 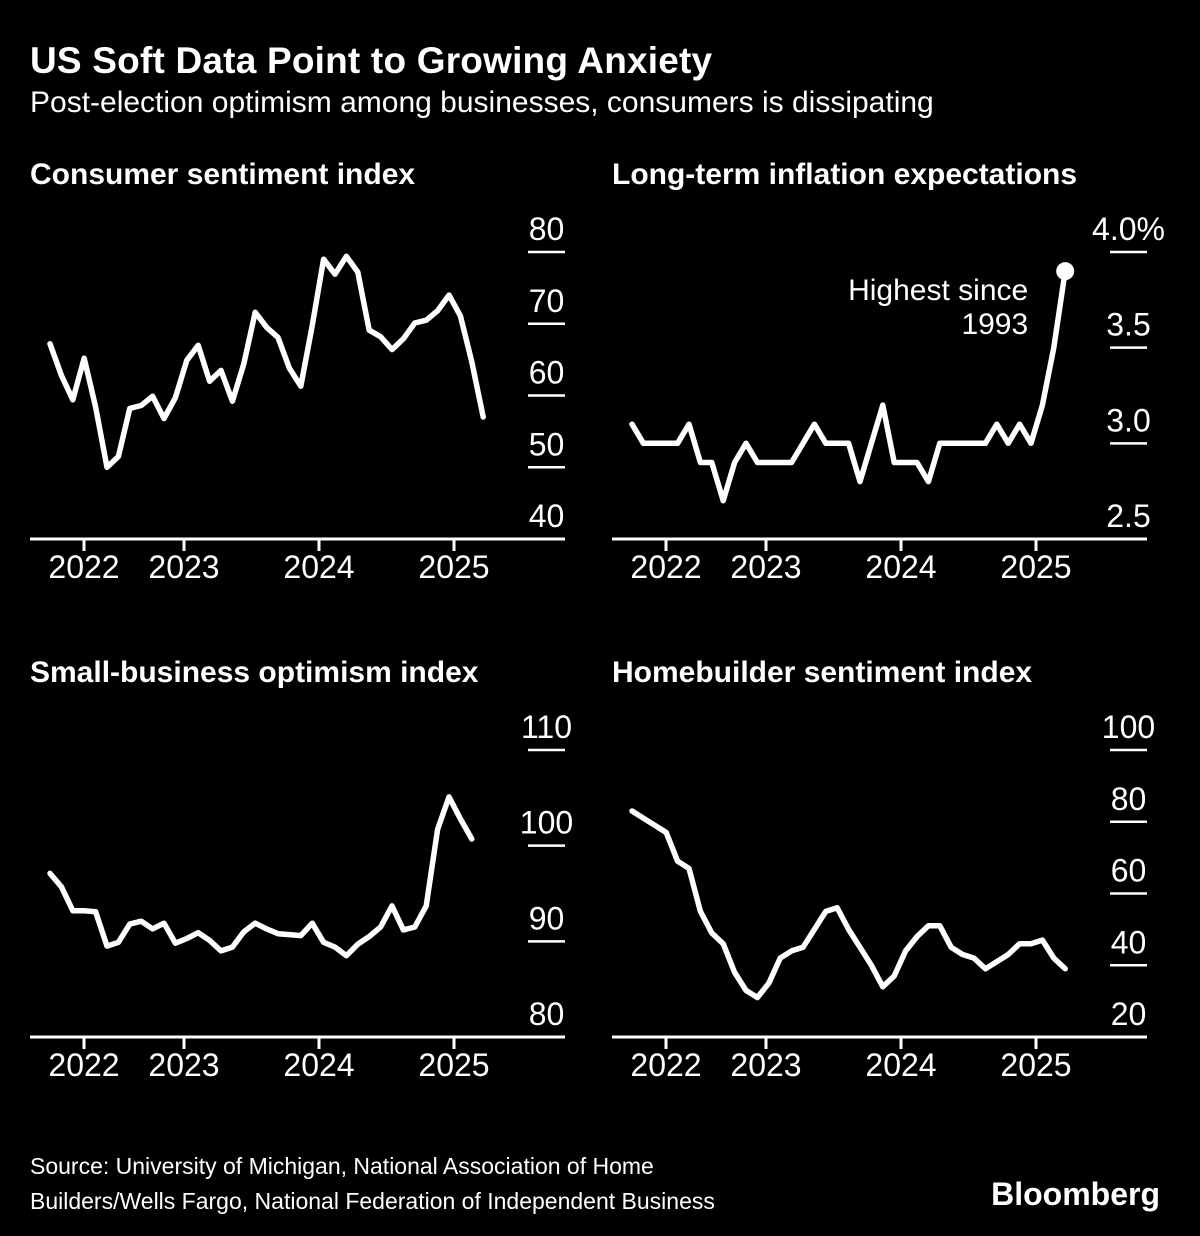 I want to click on end-dot, so click(x=1065, y=271).